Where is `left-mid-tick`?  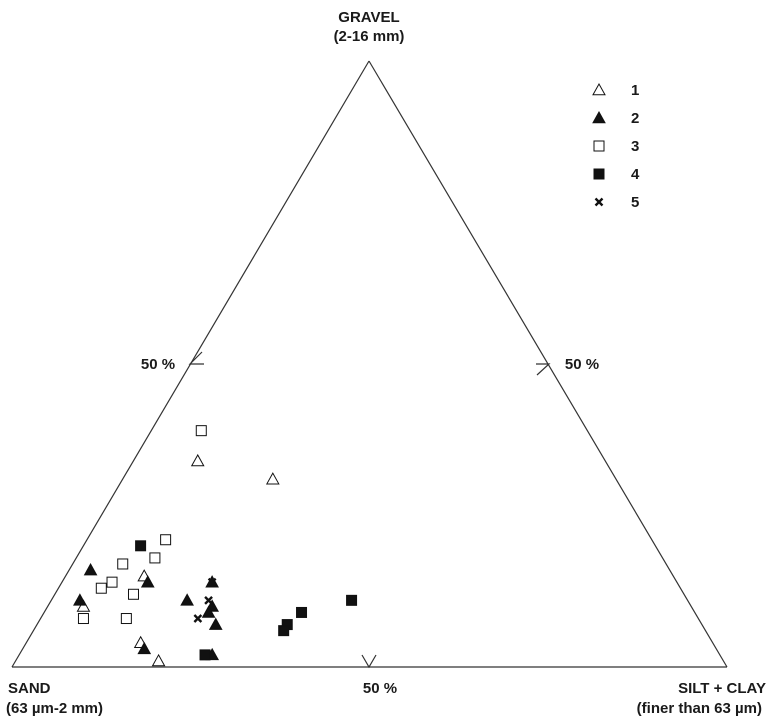
left-mid-tick is located at coordinates (196, 358).